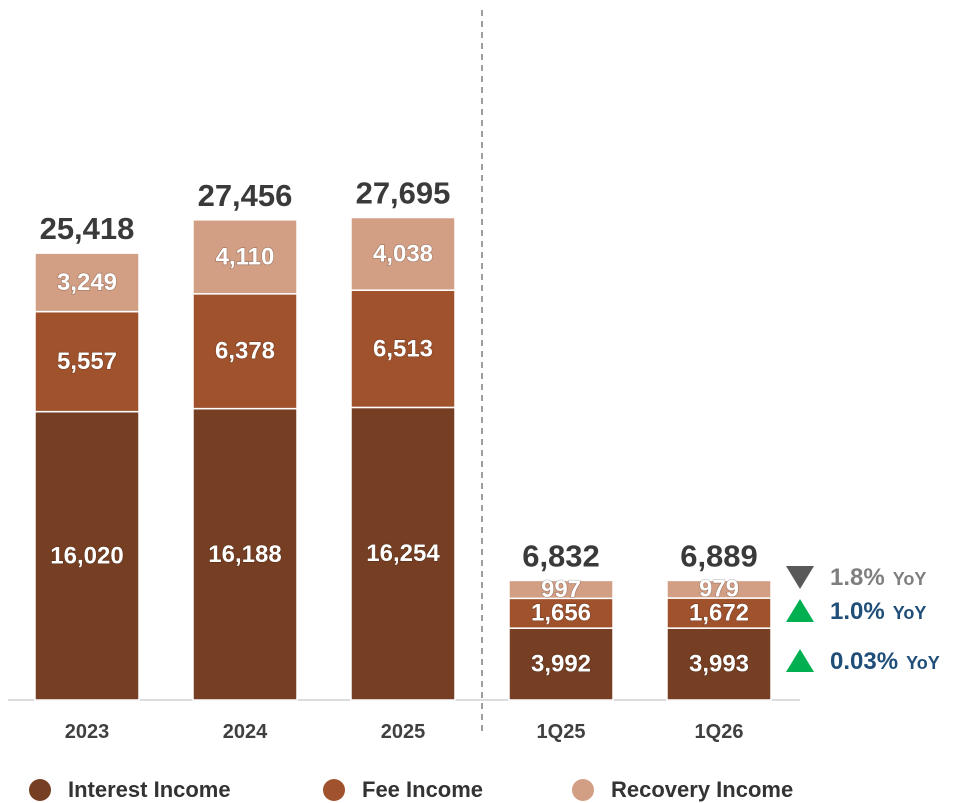 This screenshot has height=803, width=957. Describe the element at coordinates (245, 732) in the screenshot. I see `x-tick-label: 2024` at that location.